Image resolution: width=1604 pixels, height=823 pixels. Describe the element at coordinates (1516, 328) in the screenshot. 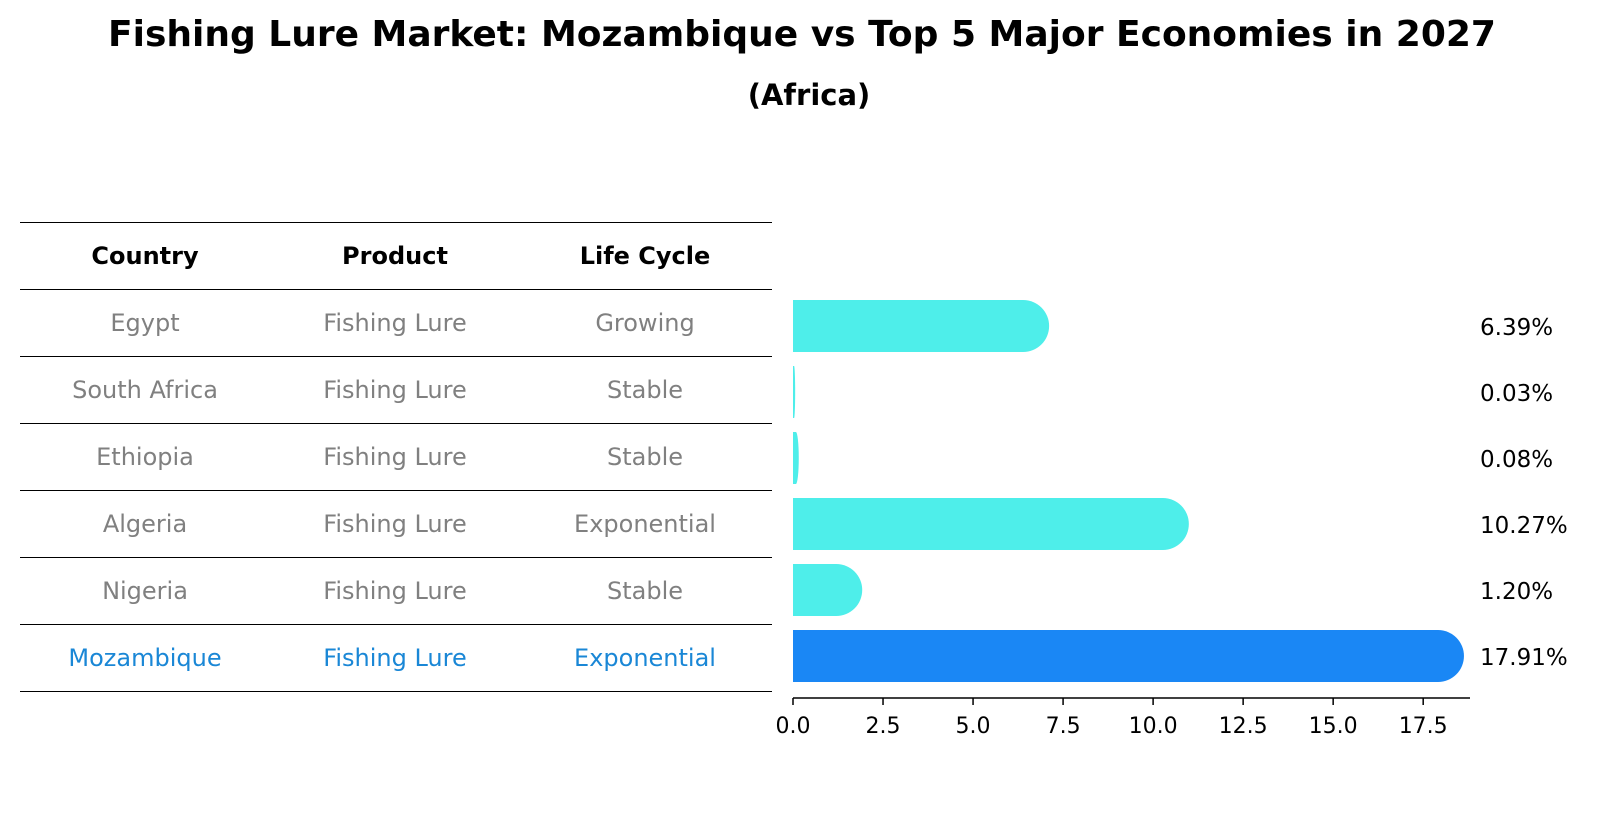

I see `bar-value-label: 6.39%` at that location.